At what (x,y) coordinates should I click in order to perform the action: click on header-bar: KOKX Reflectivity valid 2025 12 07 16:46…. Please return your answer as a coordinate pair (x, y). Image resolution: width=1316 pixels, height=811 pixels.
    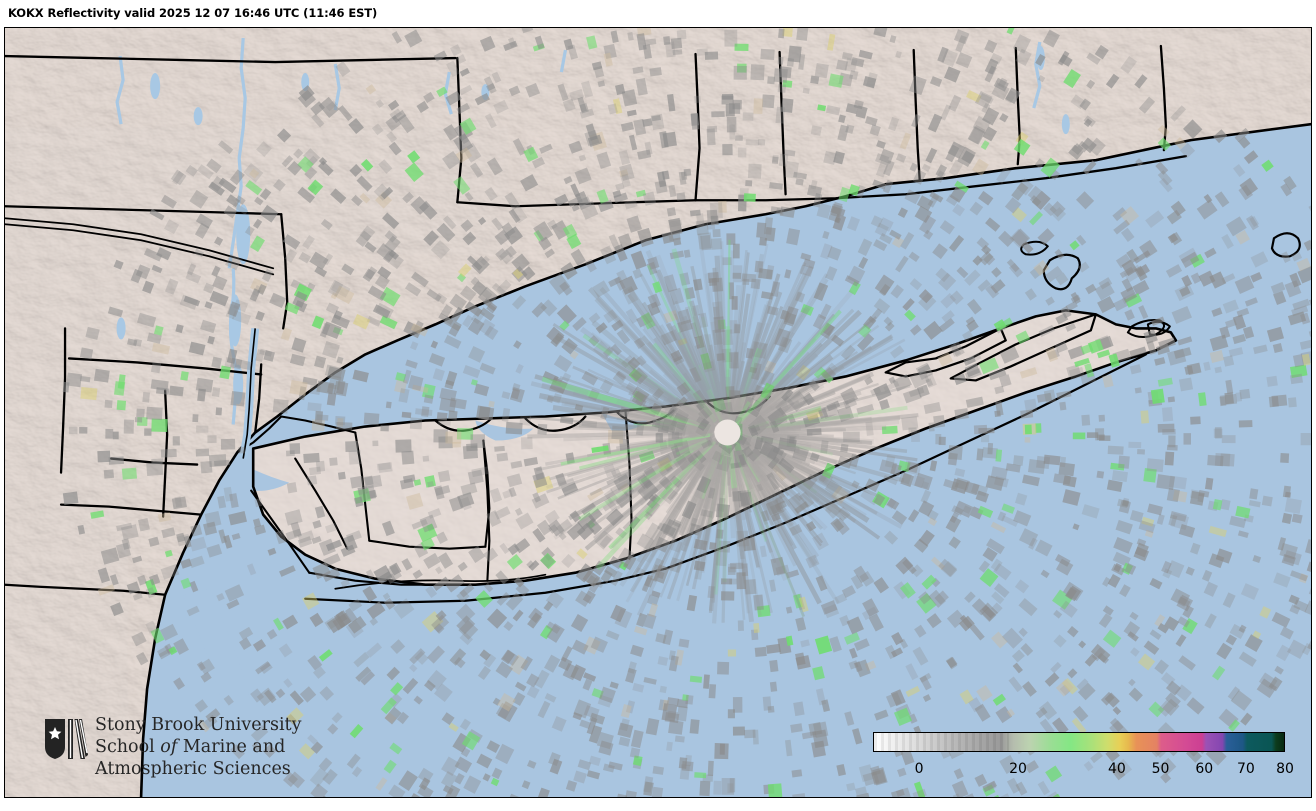
    Looking at the image, I should click on (658, 13).